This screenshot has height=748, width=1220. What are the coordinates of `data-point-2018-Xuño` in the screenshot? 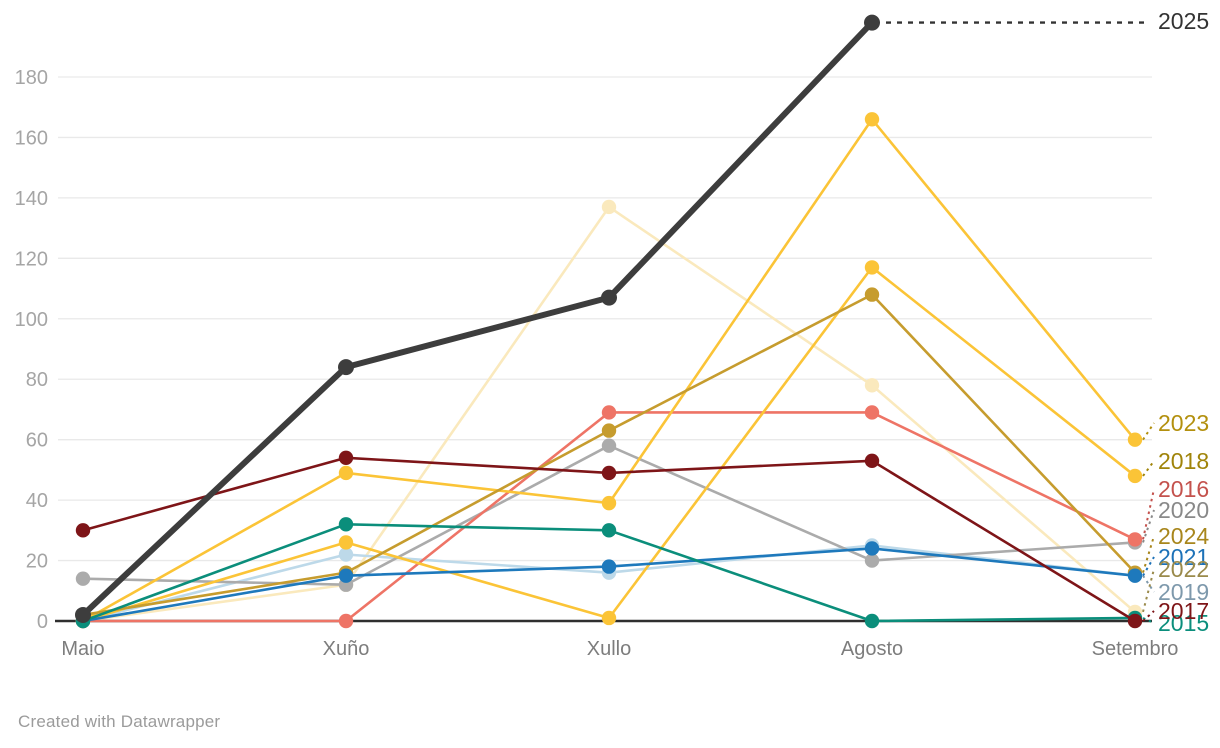 It's located at (346, 542).